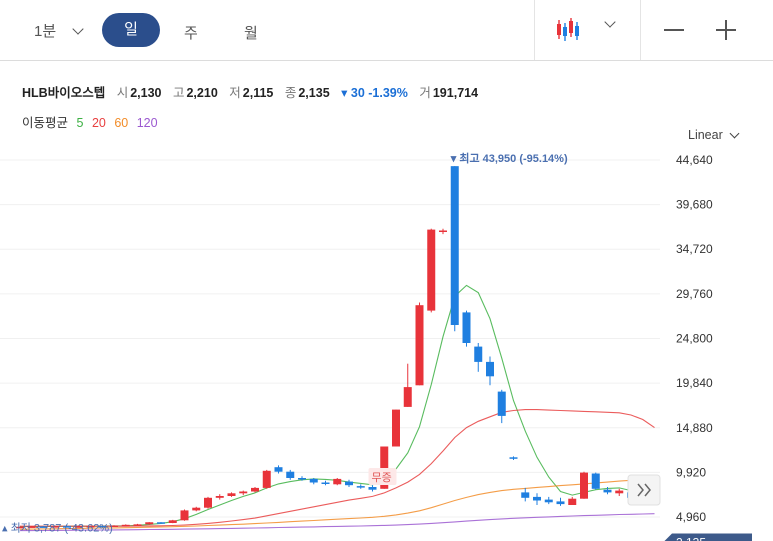 This screenshot has width=773, height=541. I want to click on minute-period-dropdown: 1분, so click(59, 30).